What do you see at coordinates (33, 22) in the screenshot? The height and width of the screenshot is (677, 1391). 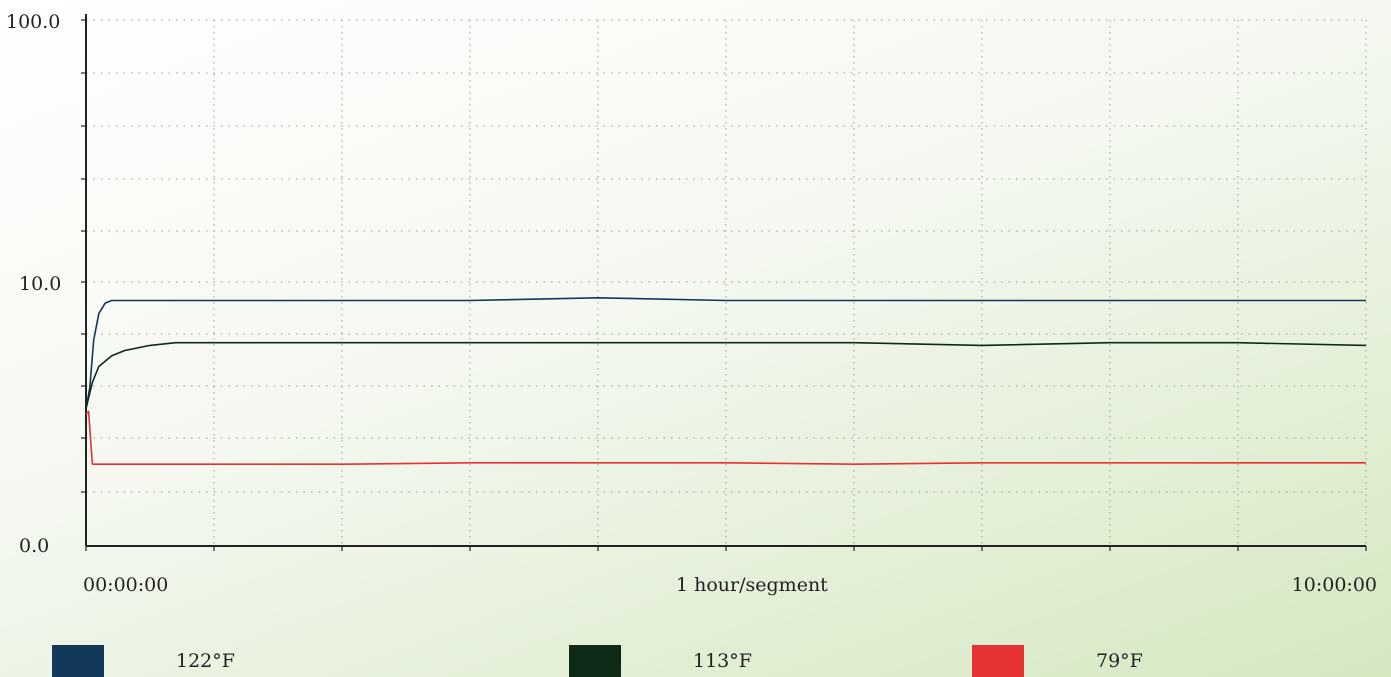 I see `y-tick-label-top: 100.0` at bounding box center [33, 22].